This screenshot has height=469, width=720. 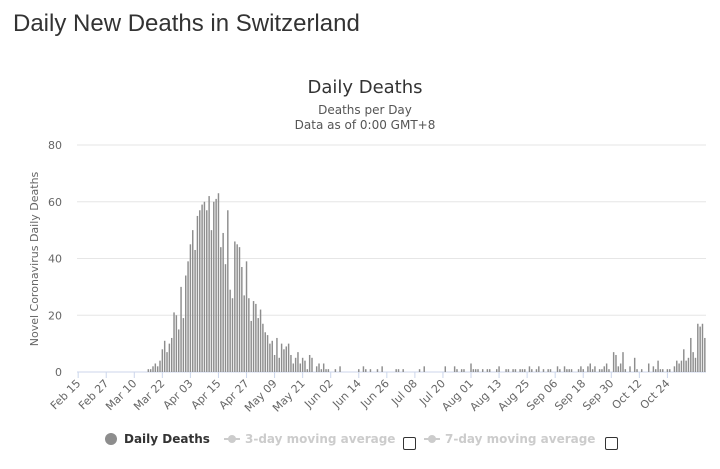 I want to click on x-tick-label: Jul 08, so click(x=404, y=393).